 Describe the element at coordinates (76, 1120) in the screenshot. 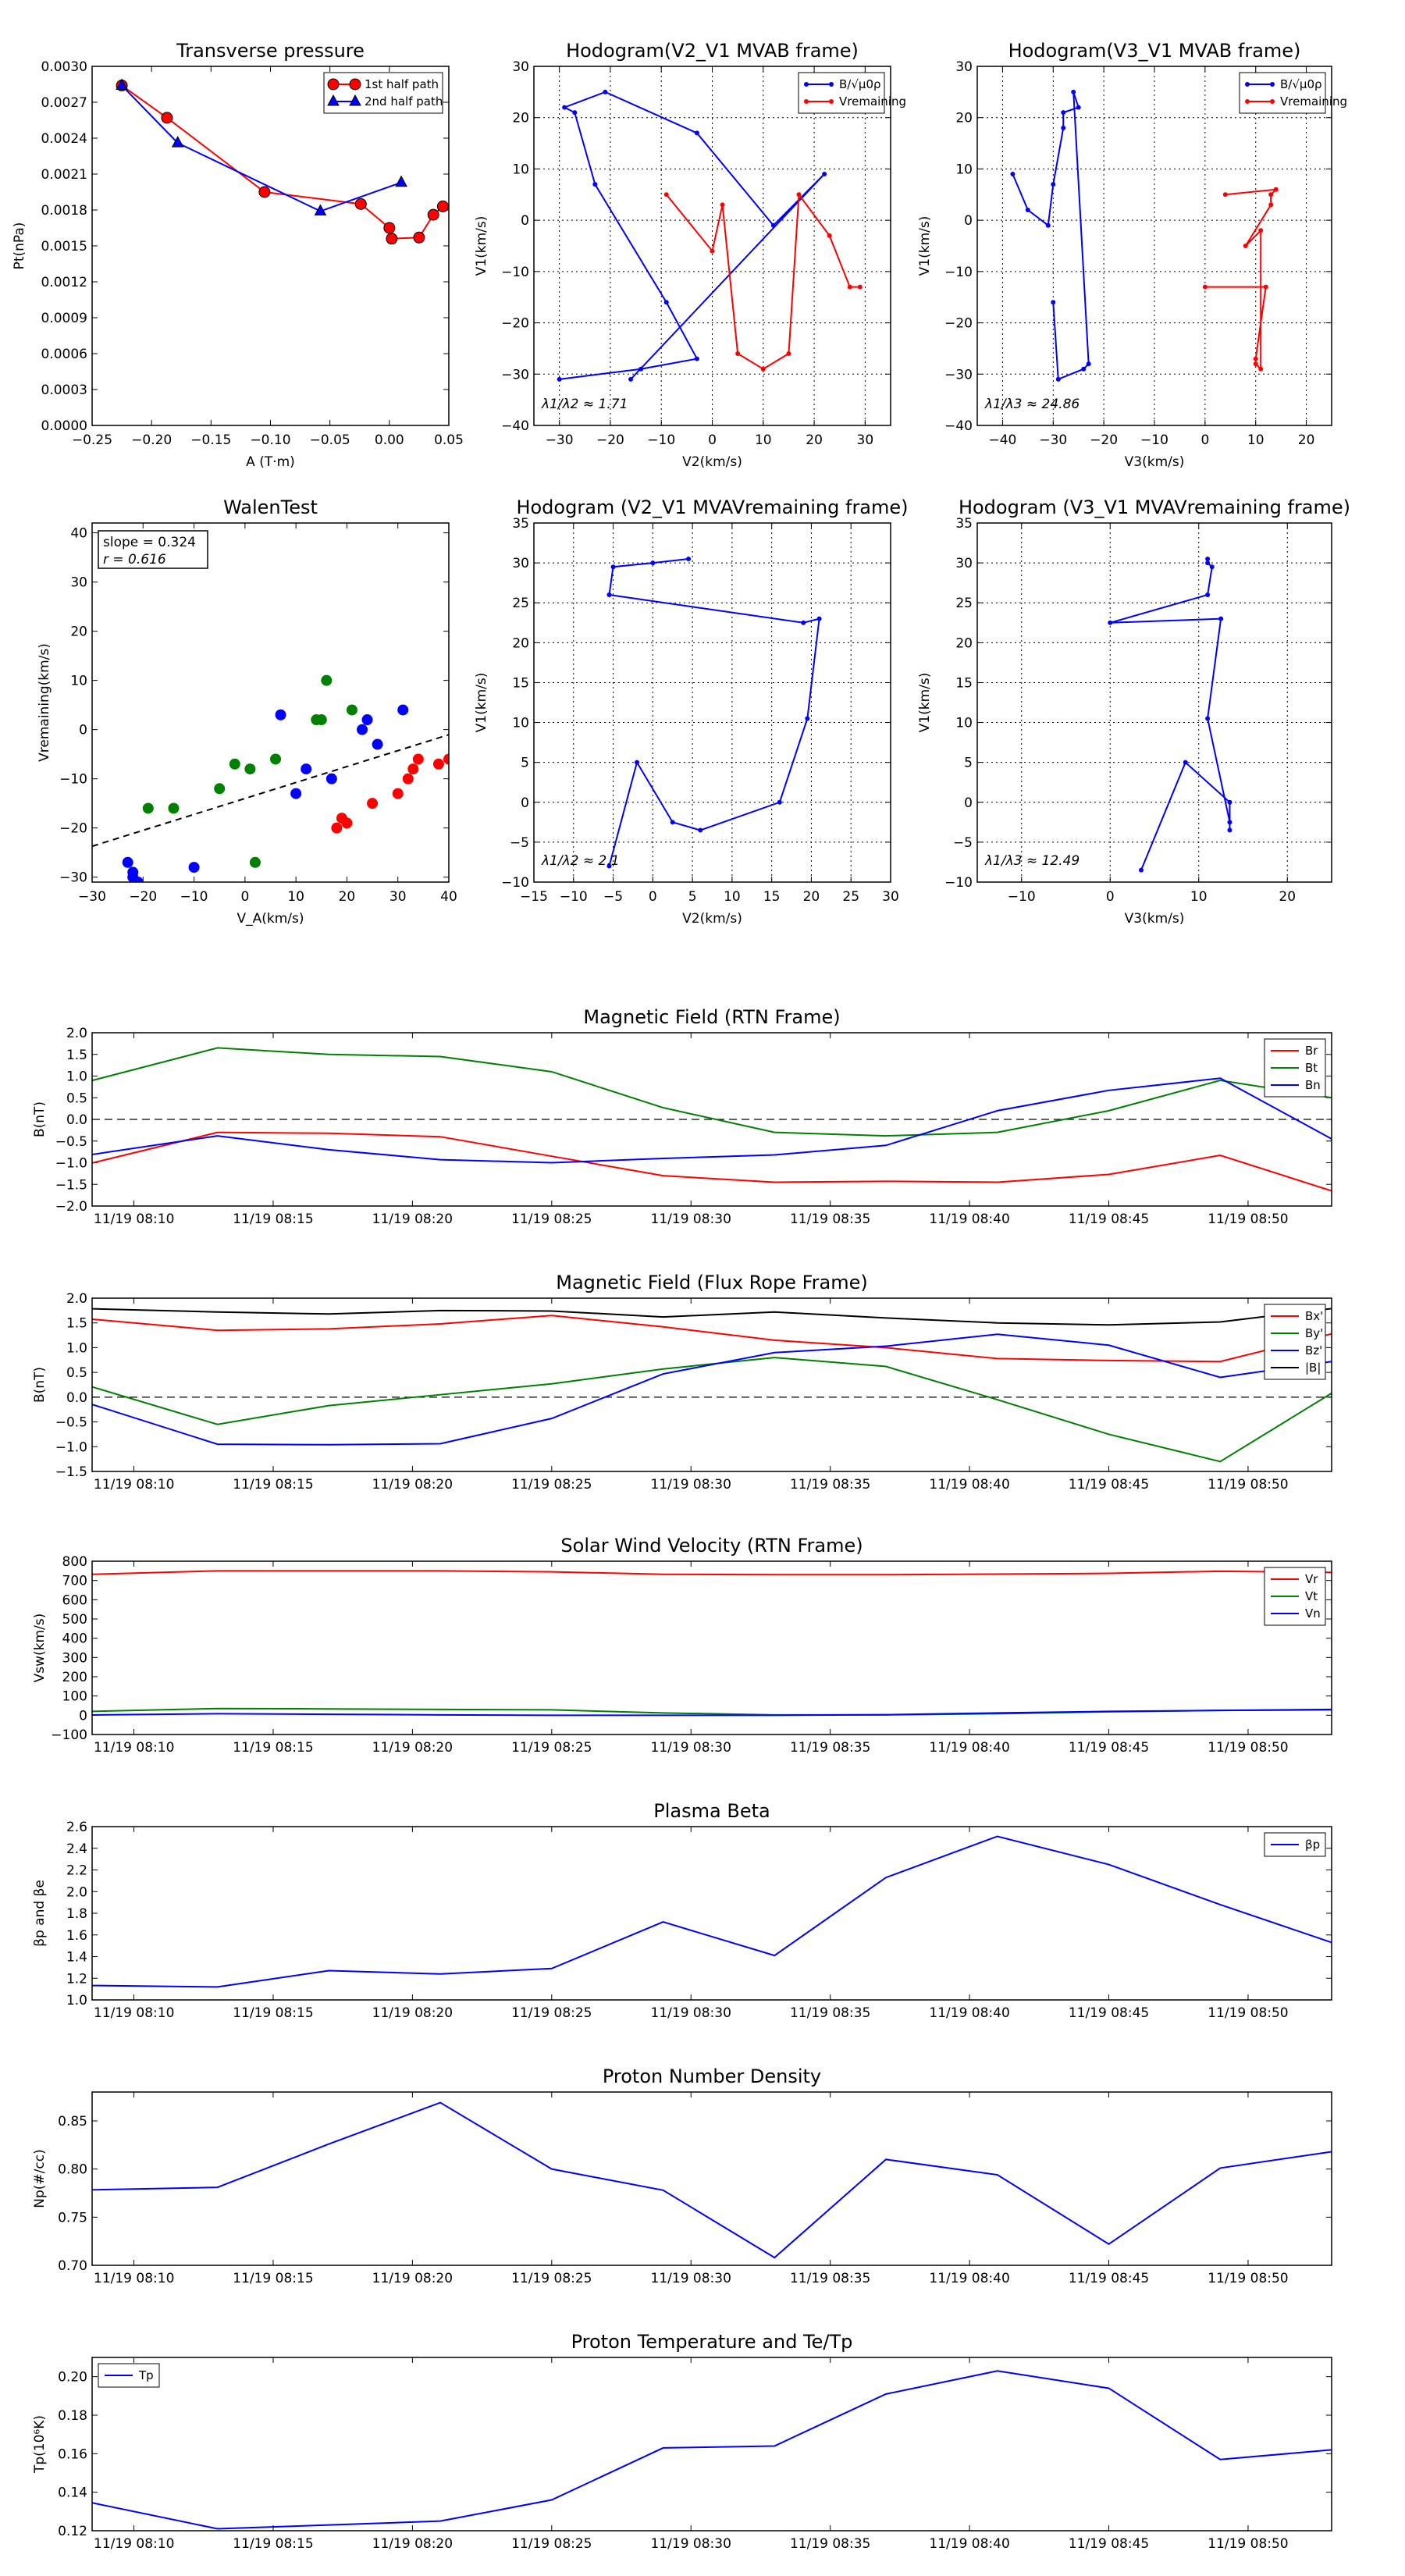

I see `y-tick-label: 0.0` at that location.